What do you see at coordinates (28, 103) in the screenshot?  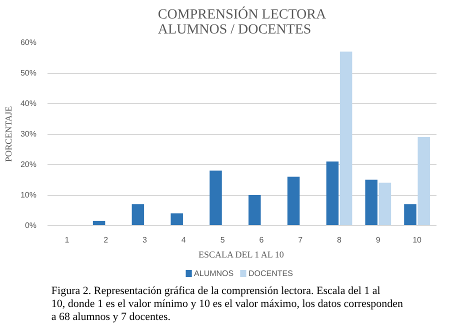 I see `y-tick-label: 40%` at bounding box center [28, 103].